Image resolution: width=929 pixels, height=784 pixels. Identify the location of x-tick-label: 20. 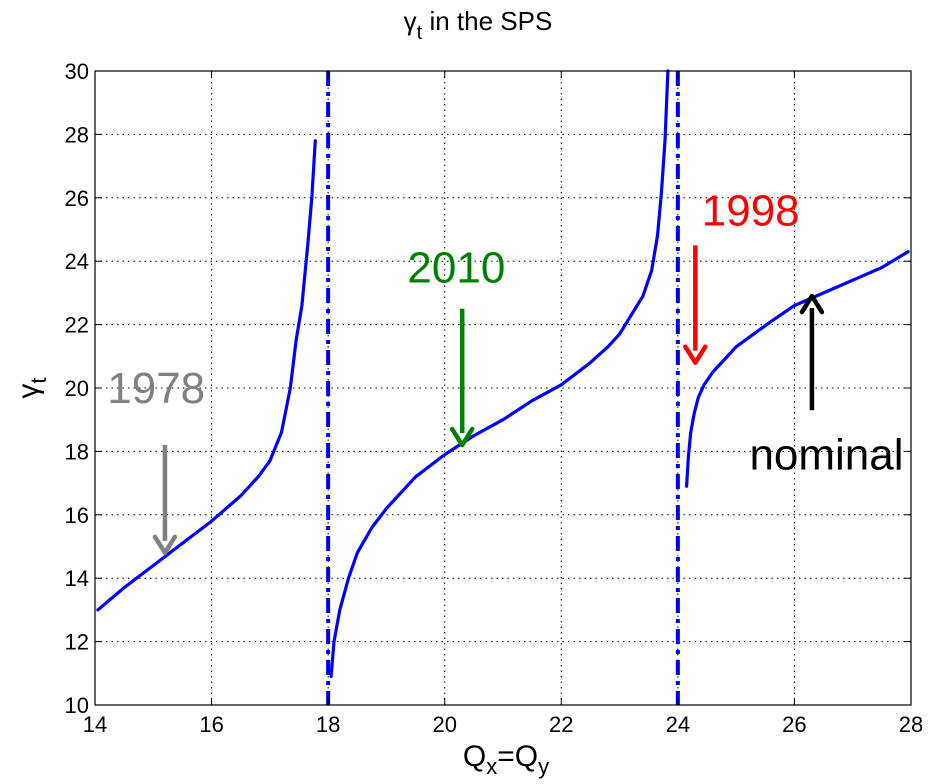
(444, 724).